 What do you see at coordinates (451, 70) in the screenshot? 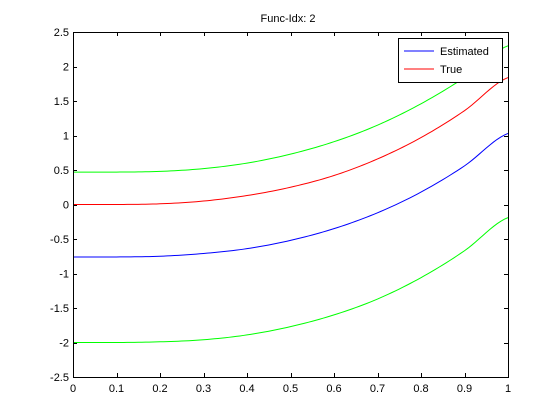
I see `legend-label: True` at bounding box center [451, 70].